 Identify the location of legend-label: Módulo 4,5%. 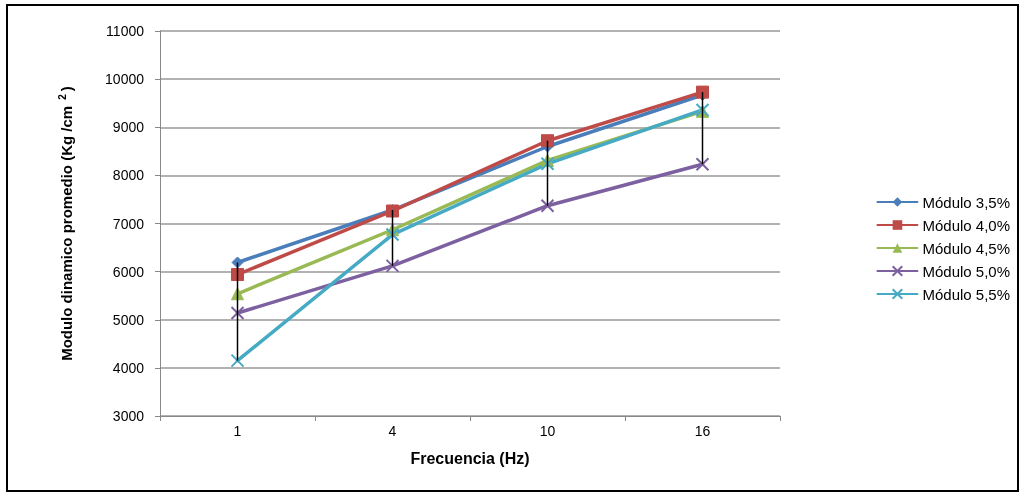
(966, 248).